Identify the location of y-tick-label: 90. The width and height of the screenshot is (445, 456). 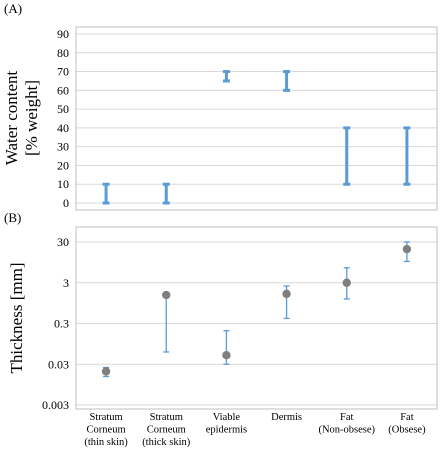
(63, 34).